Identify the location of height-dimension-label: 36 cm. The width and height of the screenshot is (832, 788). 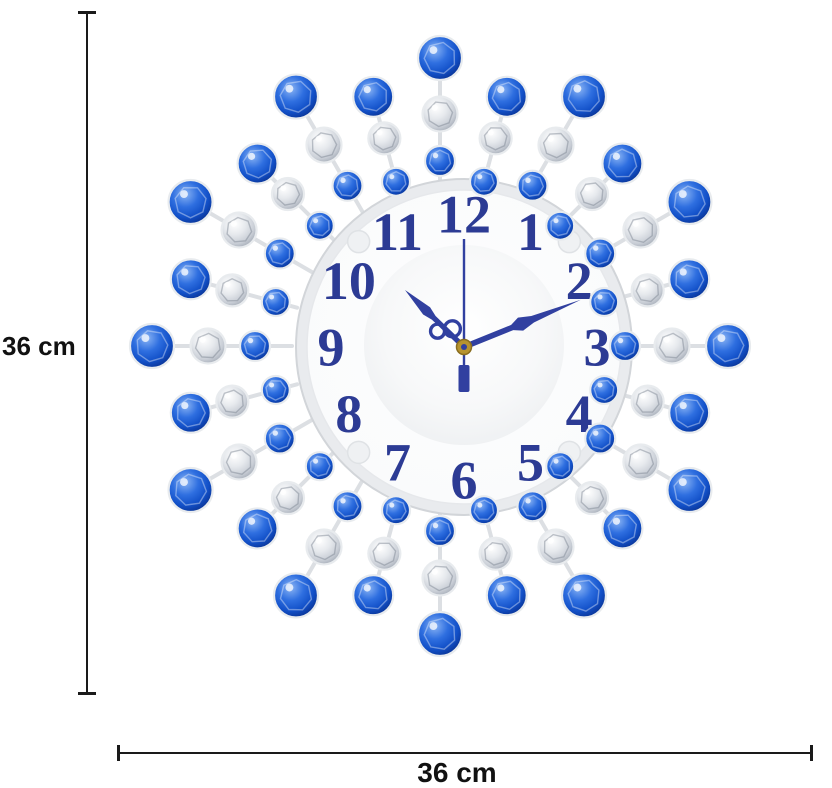
(39, 346).